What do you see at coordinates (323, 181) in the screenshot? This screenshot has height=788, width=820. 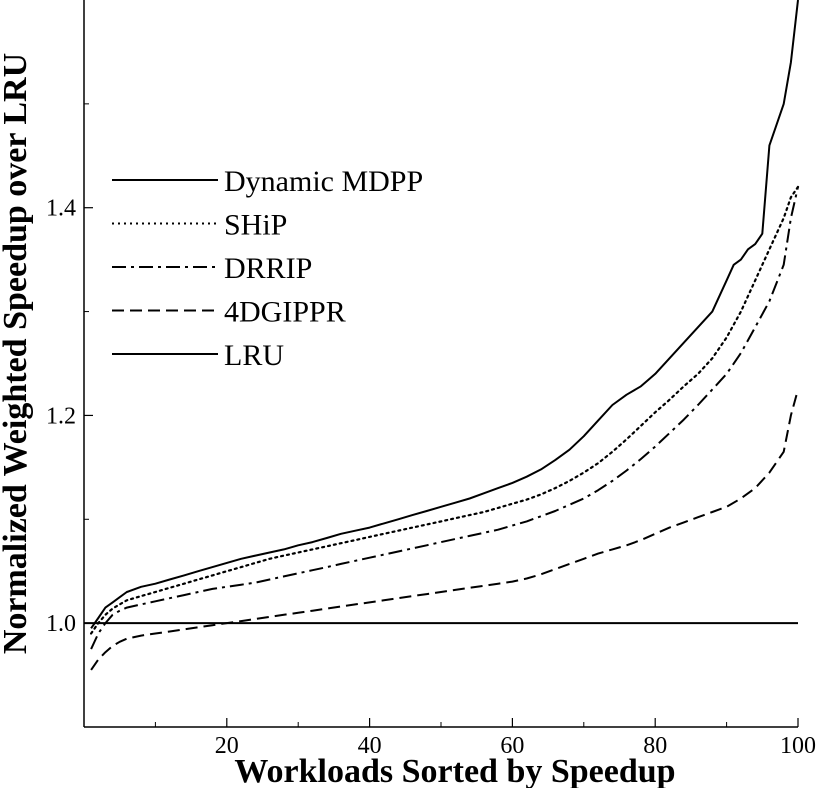 I see `legend-label: Dynamic MDPP` at bounding box center [323, 181].